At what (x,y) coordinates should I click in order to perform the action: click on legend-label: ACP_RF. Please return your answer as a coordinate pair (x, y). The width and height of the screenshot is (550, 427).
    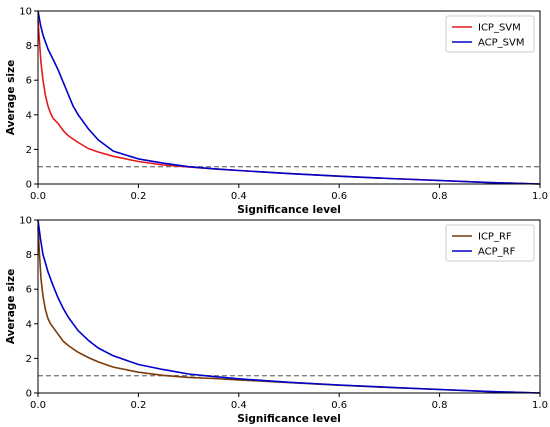
    Looking at the image, I should click on (497, 252).